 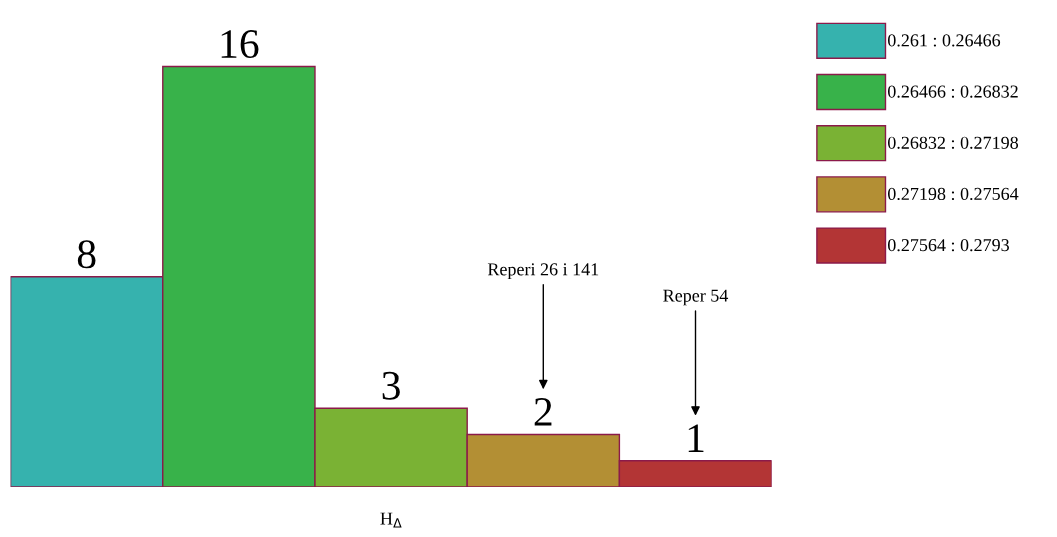 What do you see at coordinates (391, 520) in the screenshot?
I see `x-axis-title: H$_{Δ}$` at bounding box center [391, 520].